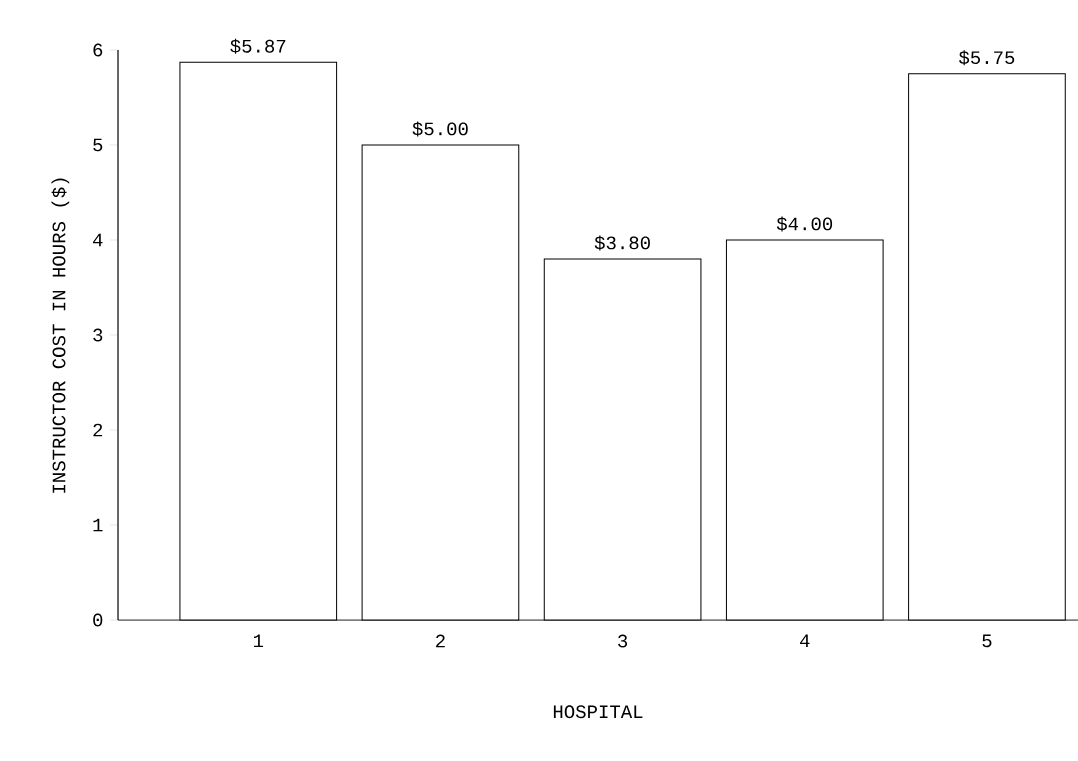 The width and height of the screenshot is (1078, 761). I want to click on data-label: $5.75, so click(987, 58).